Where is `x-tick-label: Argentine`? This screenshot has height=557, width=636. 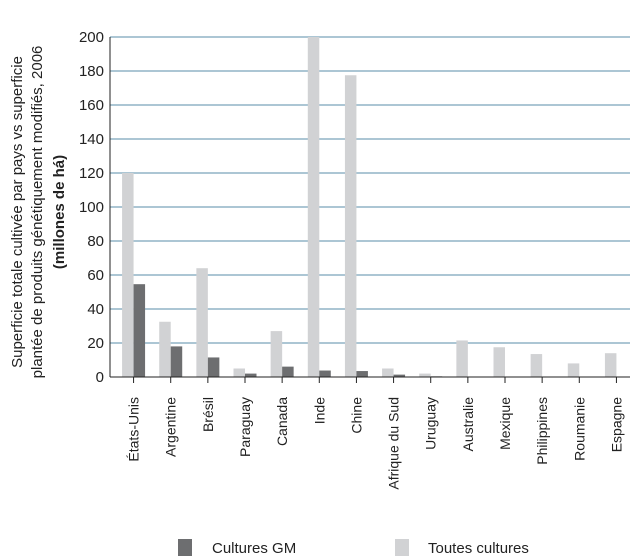 x-tick-label: Argentine is located at coordinates (171, 427).